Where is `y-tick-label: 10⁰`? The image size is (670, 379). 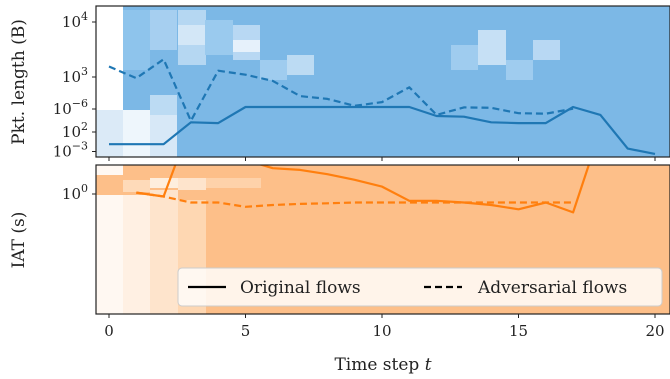 y-tick-label: 10⁰ is located at coordinates (75, 192).